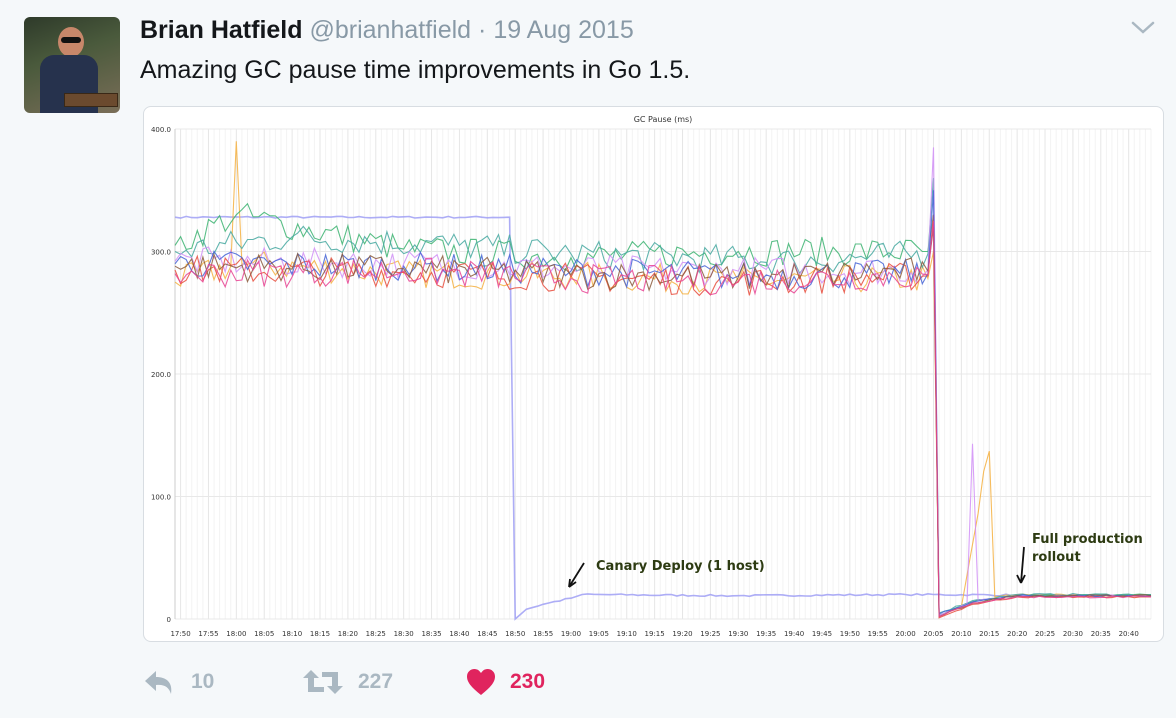 The image size is (1176, 718). I want to click on x-tick-label: 19:50, so click(850, 634).